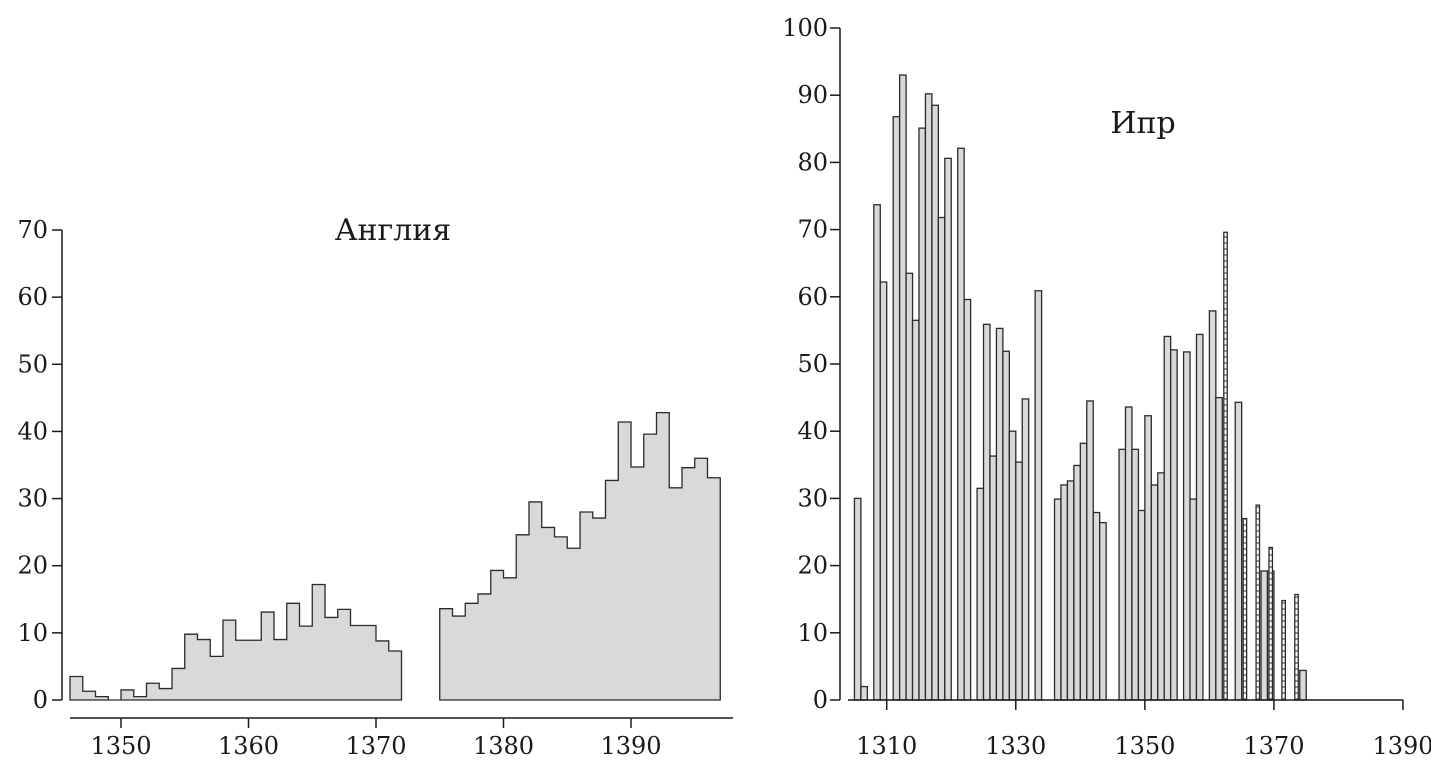 The image size is (1431, 773). I want to click on england-y-tick-label: 50, so click(32, 364).